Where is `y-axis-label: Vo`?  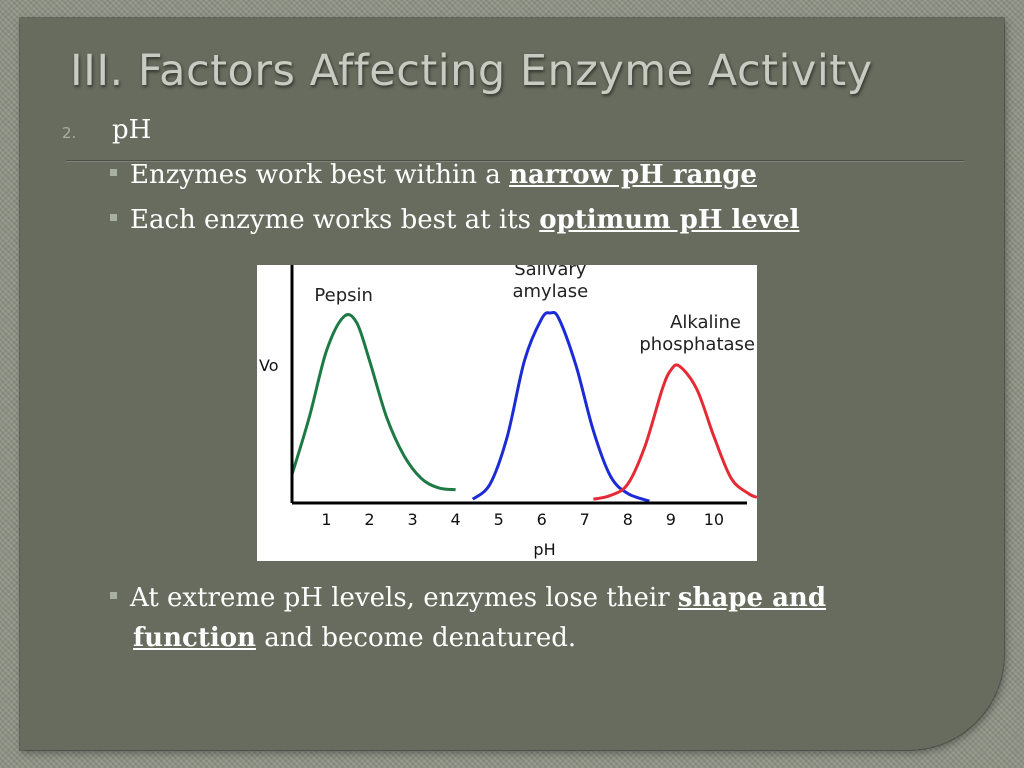 y-axis-label: Vo is located at coordinates (269, 365).